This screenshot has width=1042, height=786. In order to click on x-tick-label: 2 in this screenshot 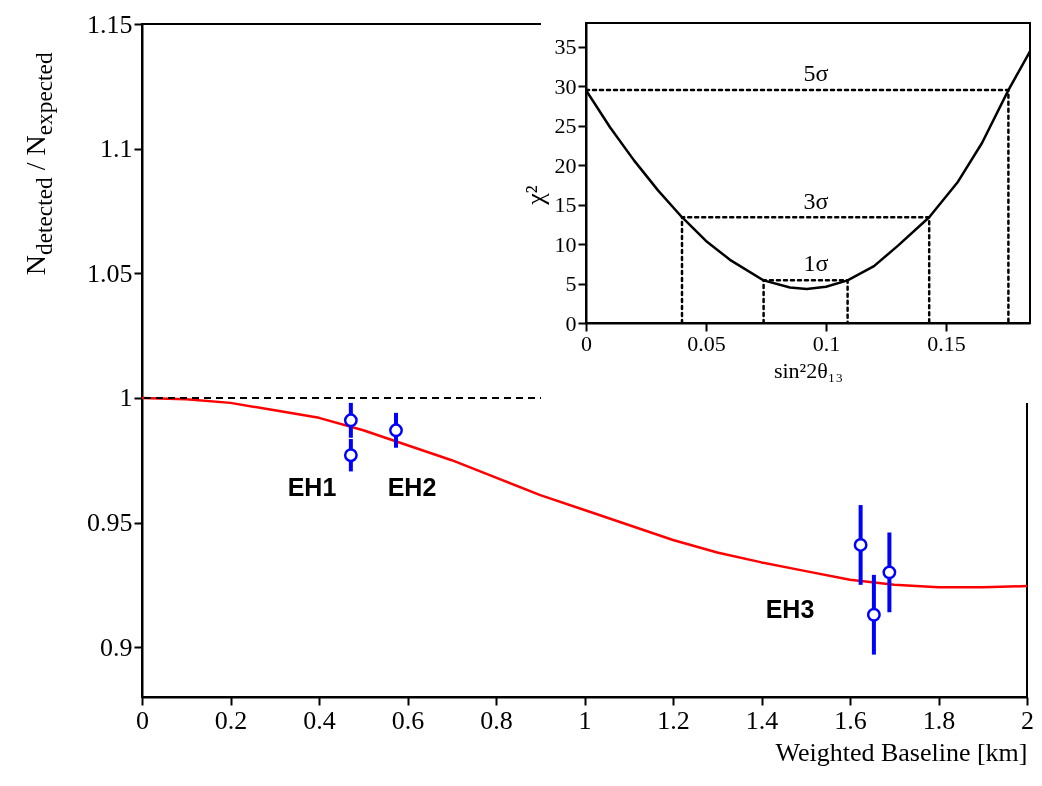, I will do `click(1027, 720)`.